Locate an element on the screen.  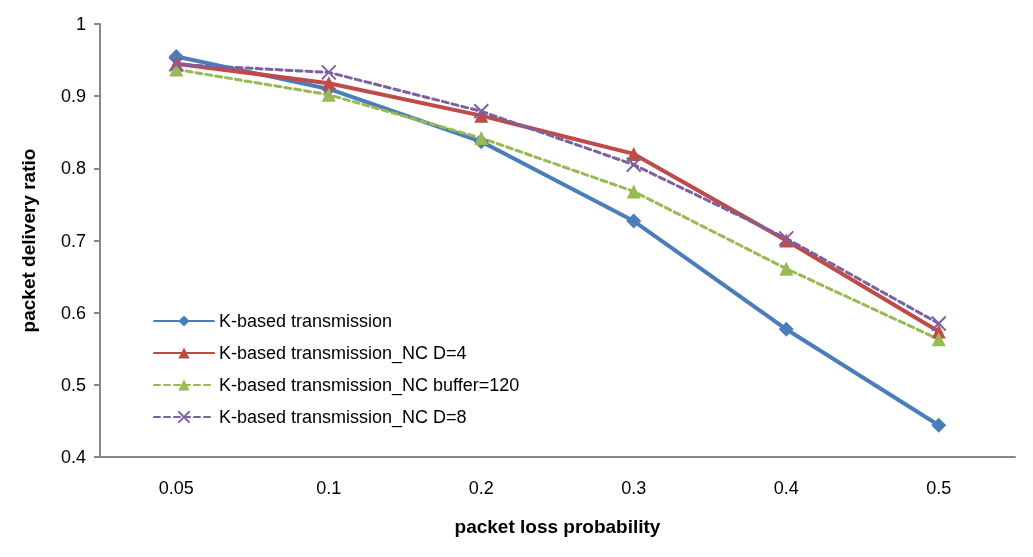
x-tick-label: 0.3 is located at coordinates (634, 488).